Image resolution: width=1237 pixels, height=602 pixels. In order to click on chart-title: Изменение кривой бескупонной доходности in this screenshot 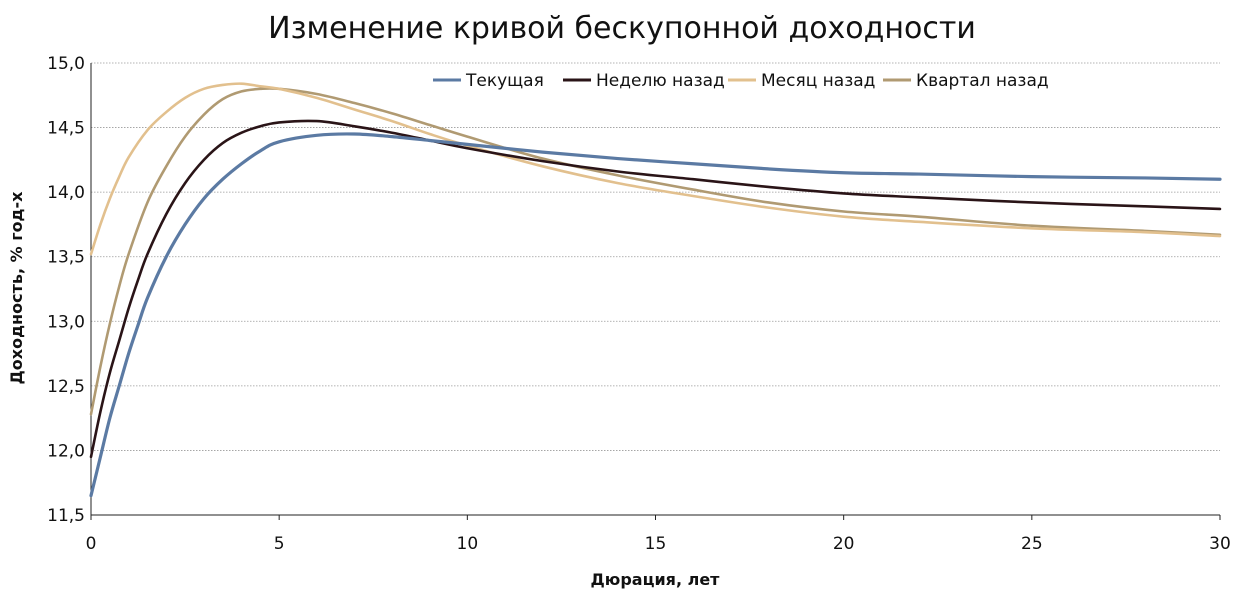, I will do `click(622, 28)`.